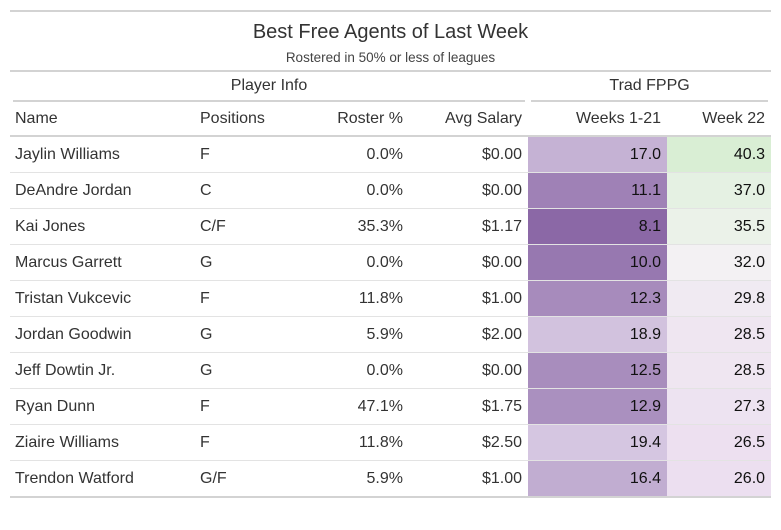 The height and width of the screenshot is (530, 781). Describe the element at coordinates (390, 32) in the screenshot. I see `table-title: Best Free Agents of Last Week` at that location.